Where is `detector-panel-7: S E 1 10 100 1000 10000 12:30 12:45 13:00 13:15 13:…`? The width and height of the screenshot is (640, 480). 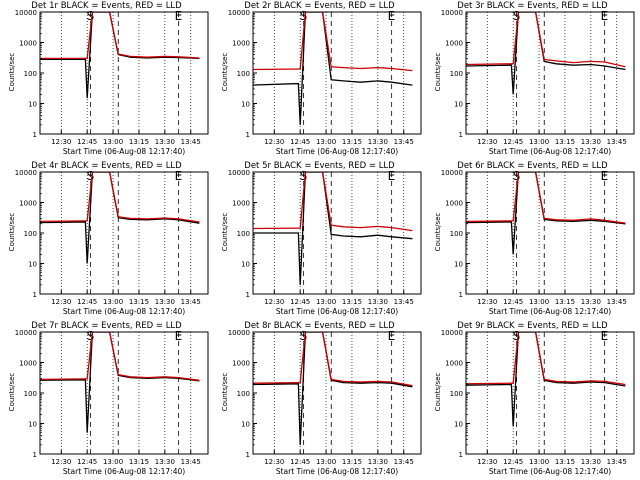
detector-panel-7: S E 1 10 100 1000 10000 12:30 12:45 13:00 13:15 13:… is located at coordinates (106, 400).